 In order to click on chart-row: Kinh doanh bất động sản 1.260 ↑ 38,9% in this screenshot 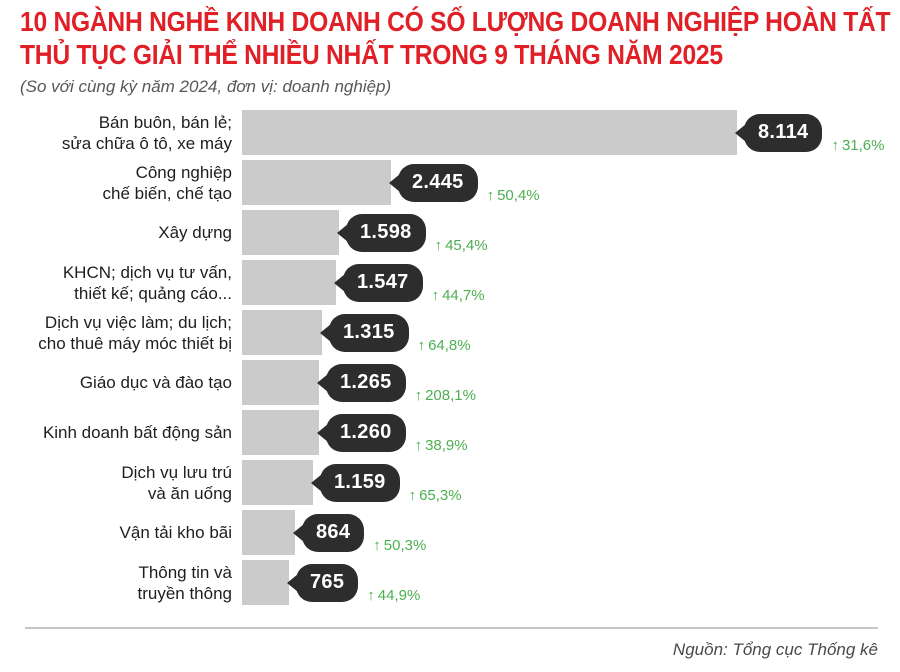, I will do `click(450, 435)`.